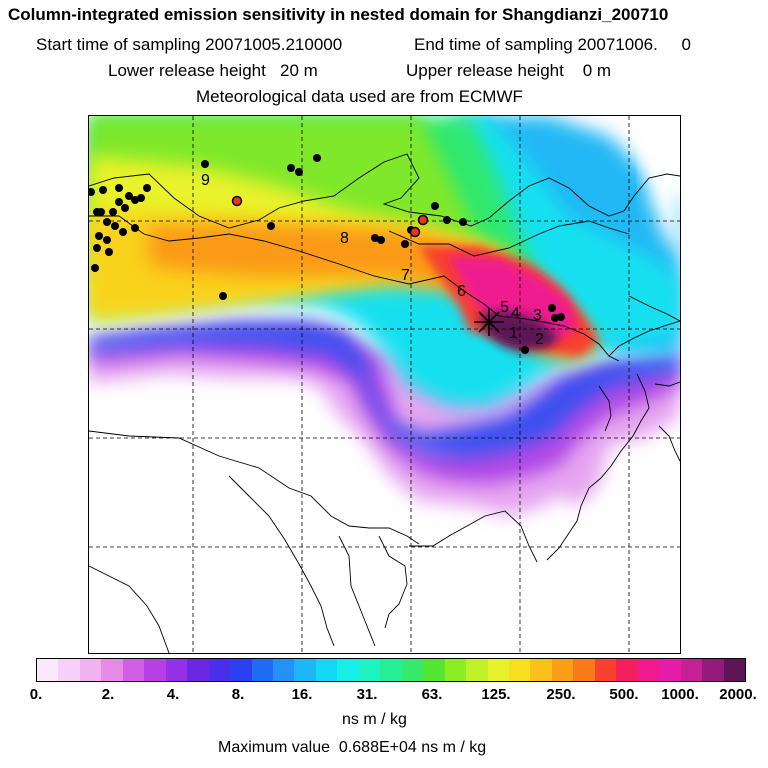  Describe the element at coordinates (367, 694) in the screenshot. I see `colorbar-tick: 31.` at that location.